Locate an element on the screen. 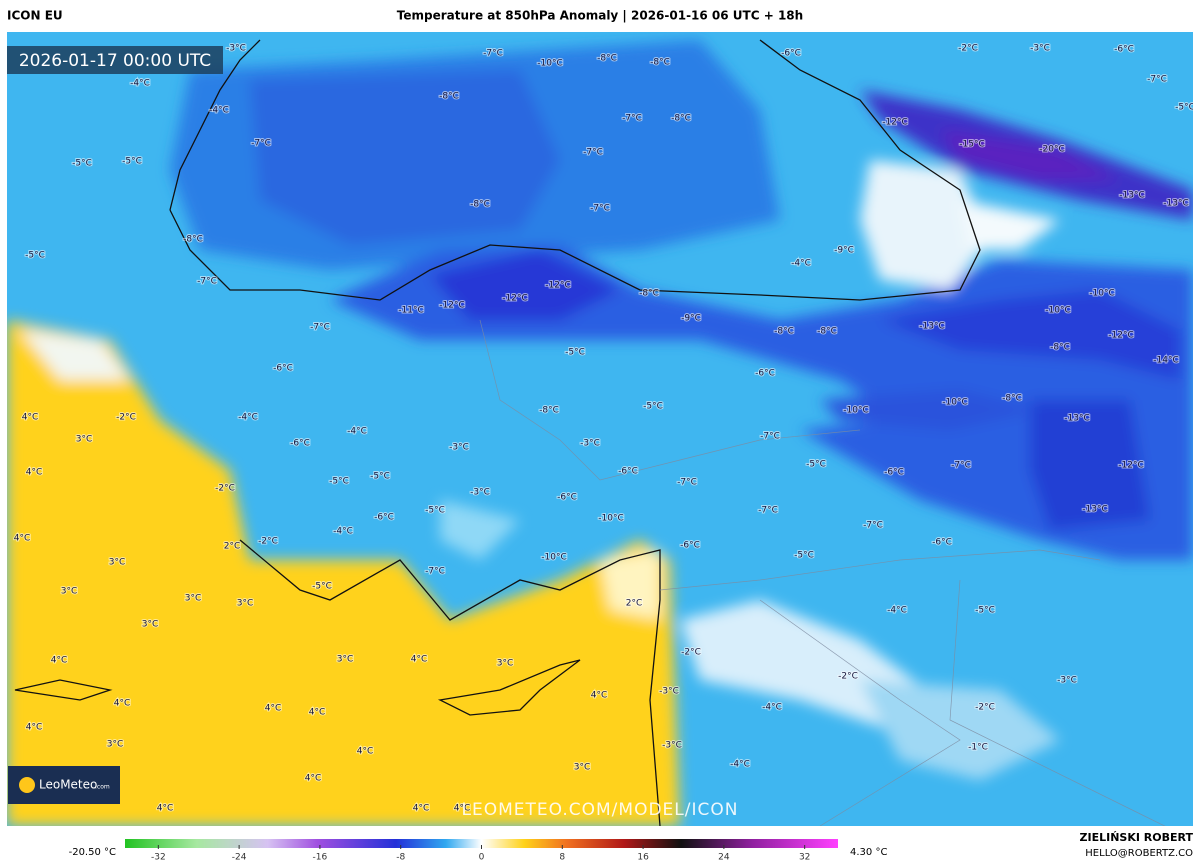 Image resolution: width=1200 pixels, height=863 pixels. colorbar-tick-label: -24 is located at coordinates (239, 858).